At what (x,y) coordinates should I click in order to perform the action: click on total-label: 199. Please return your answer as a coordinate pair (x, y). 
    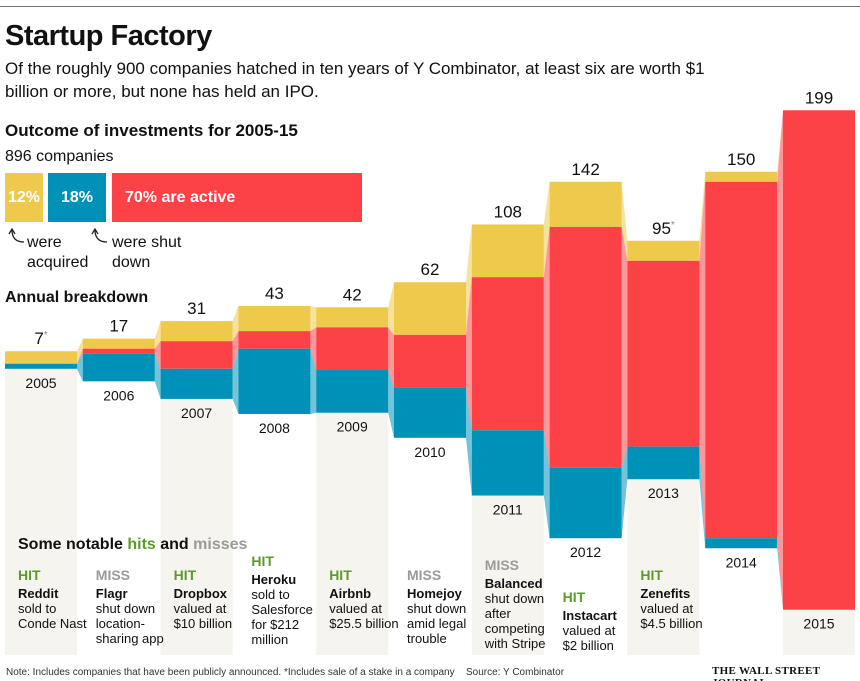
    Looking at the image, I should click on (819, 97).